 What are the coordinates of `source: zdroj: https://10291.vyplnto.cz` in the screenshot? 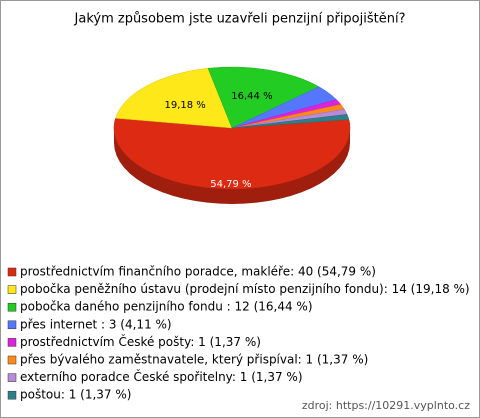 It's located at (386, 405).